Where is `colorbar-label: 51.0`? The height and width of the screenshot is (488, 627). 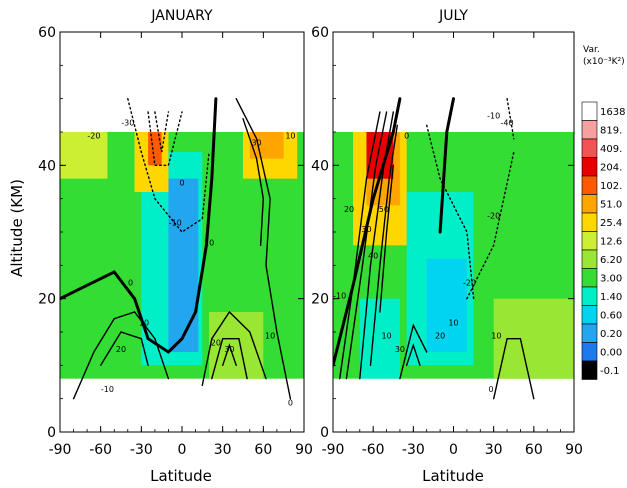 colorbar-label: 51.0 is located at coordinates (611, 204).